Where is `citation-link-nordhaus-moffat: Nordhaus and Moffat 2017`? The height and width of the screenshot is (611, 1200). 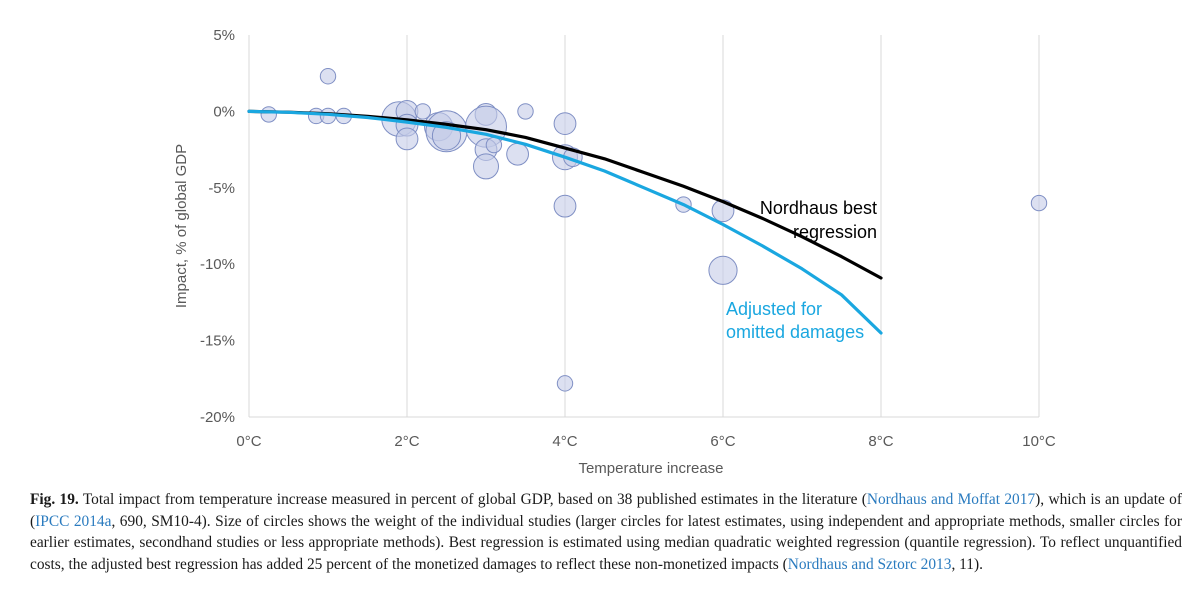
citation-link-nordhaus-moffat: Nordhaus and Moffat 2017 is located at coordinates (951, 499).